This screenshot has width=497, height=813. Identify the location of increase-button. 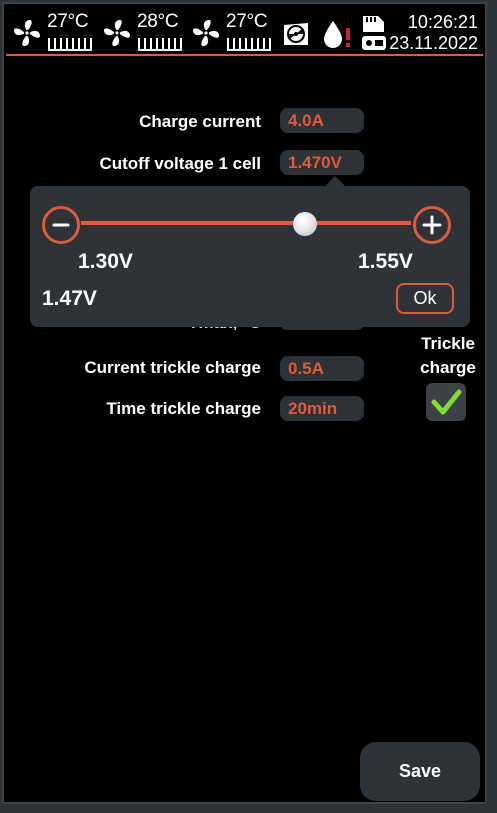
(432, 225).